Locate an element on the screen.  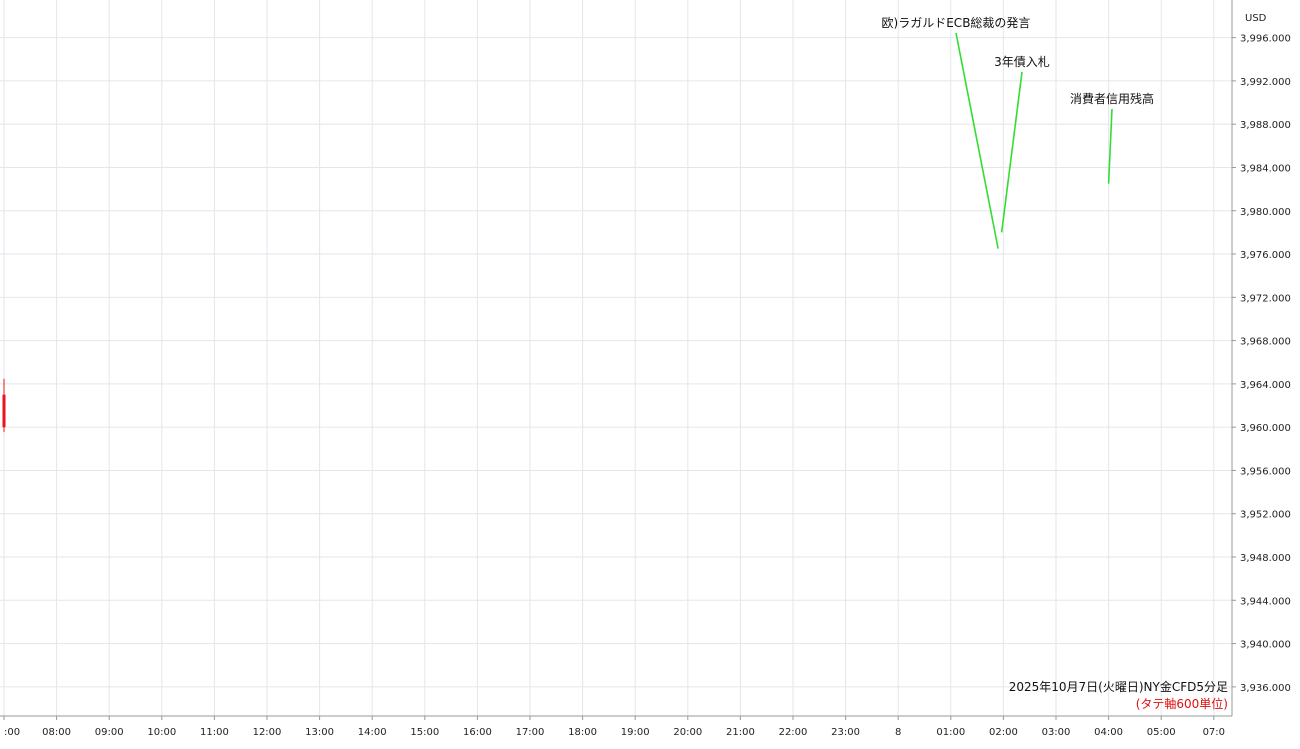
candles is located at coordinates (4, 405).